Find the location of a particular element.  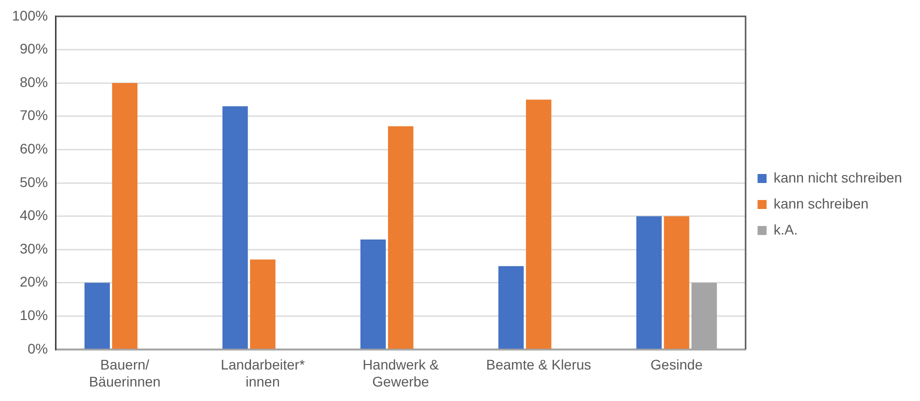

x-tick-label: Landarbeiter*innen is located at coordinates (263, 373).